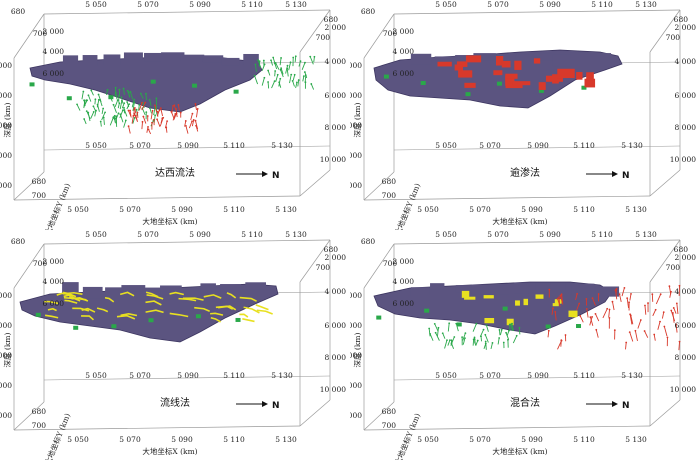 The image size is (700, 460). What do you see at coordinates (683, 389) in the screenshot?
I see `right-depth-tick: 10 000` at bounding box center [683, 389].